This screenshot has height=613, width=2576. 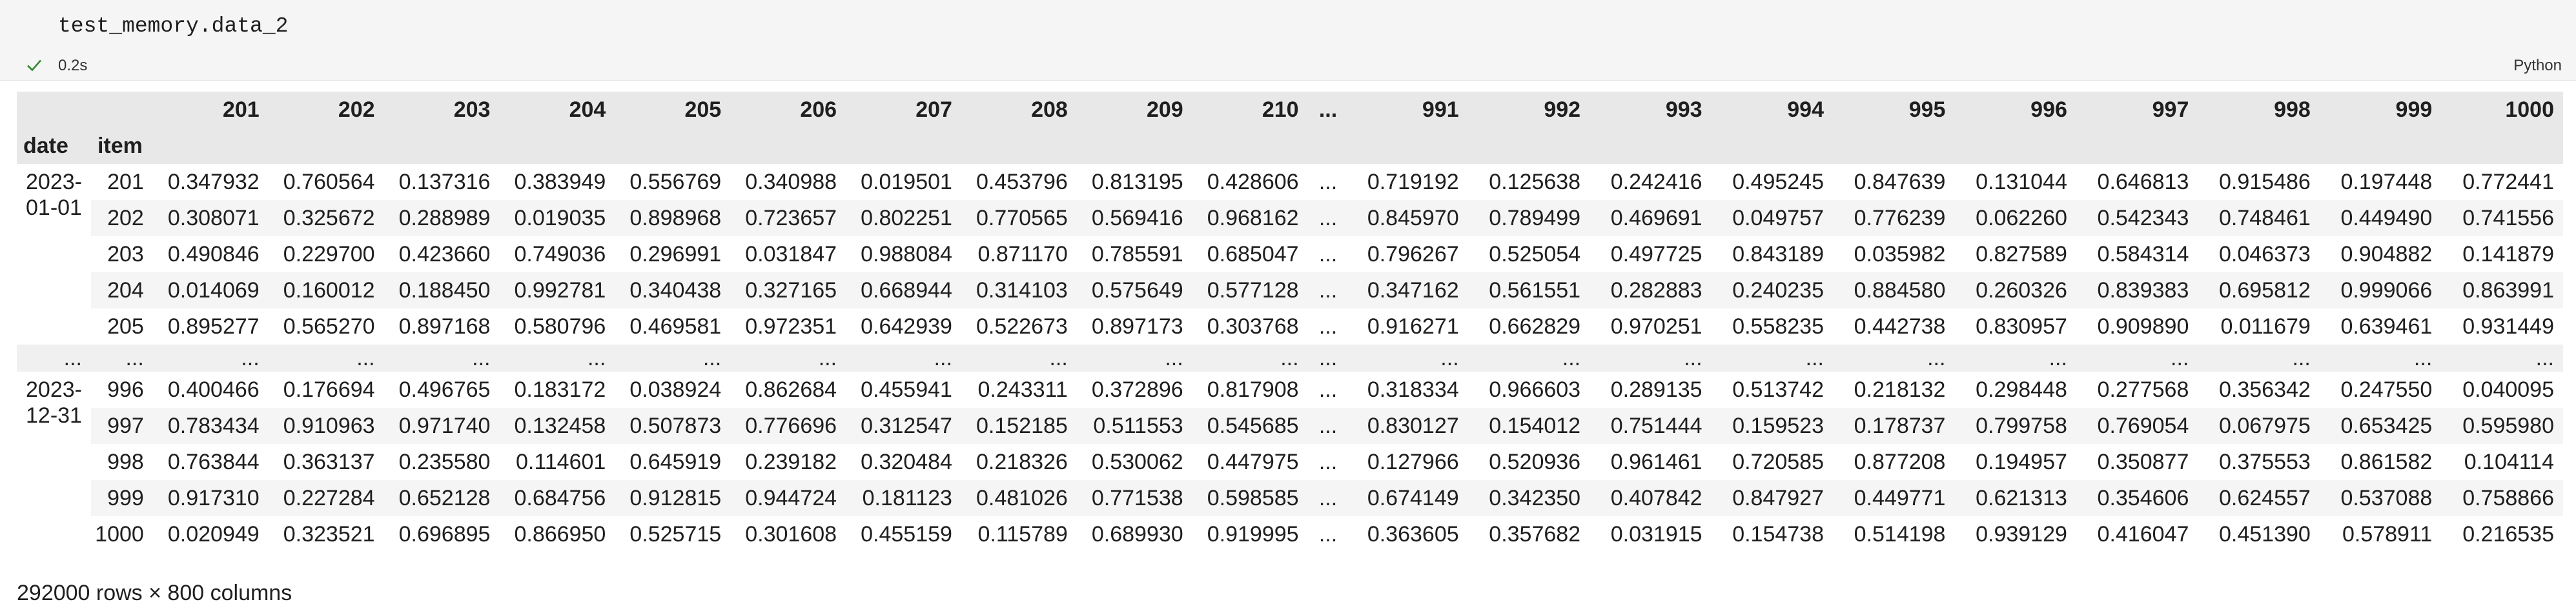 What do you see at coordinates (2266, 326) in the screenshot?
I see `table-cell: 0.011679` at bounding box center [2266, 326].